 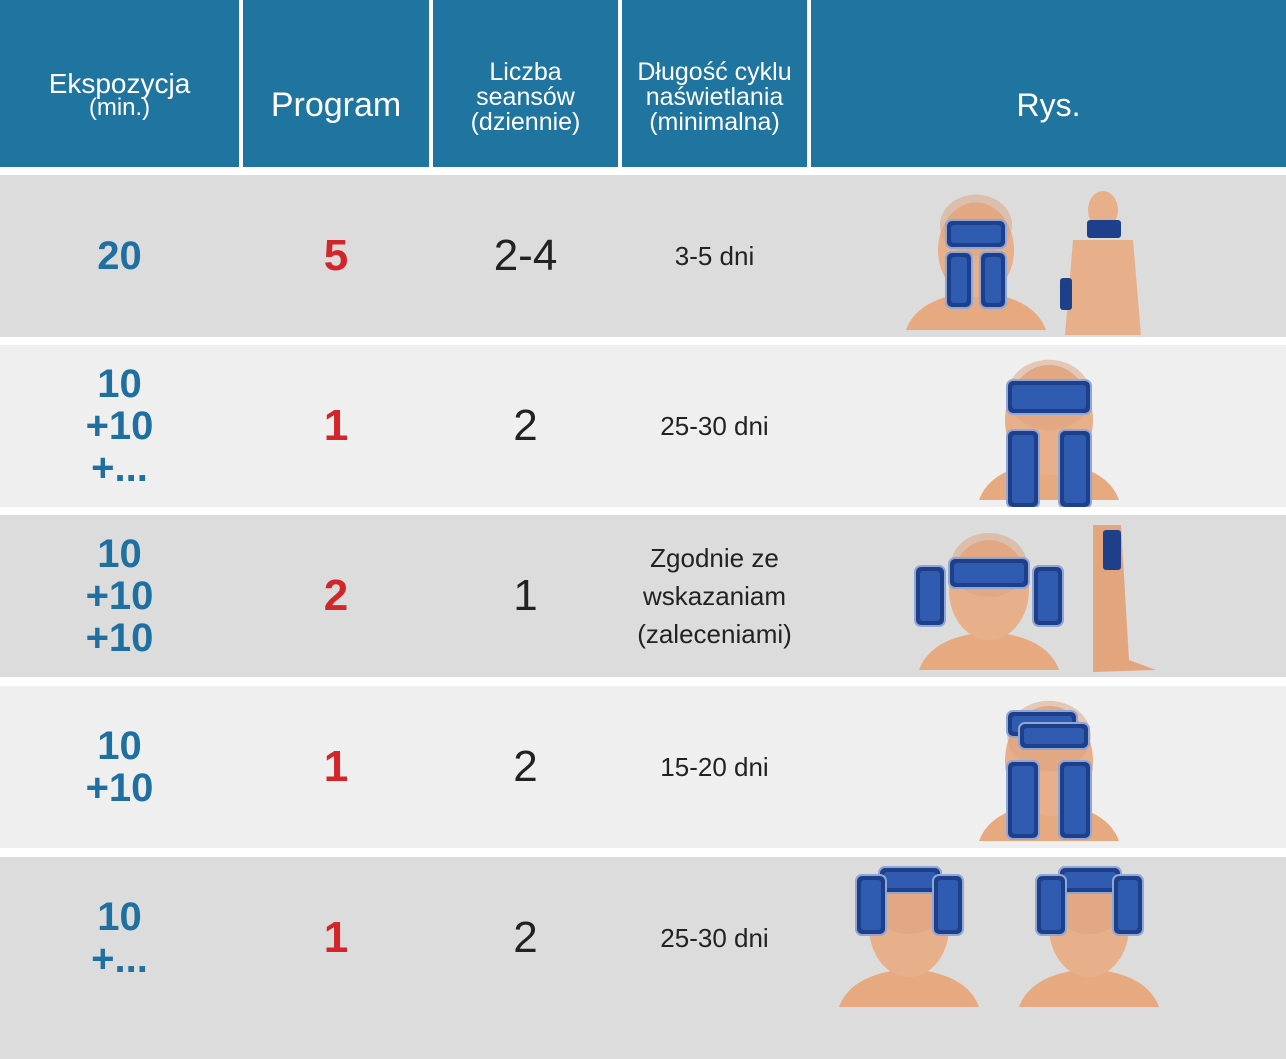 I want to click on program-cell: 5, so click(x=336, y=256).